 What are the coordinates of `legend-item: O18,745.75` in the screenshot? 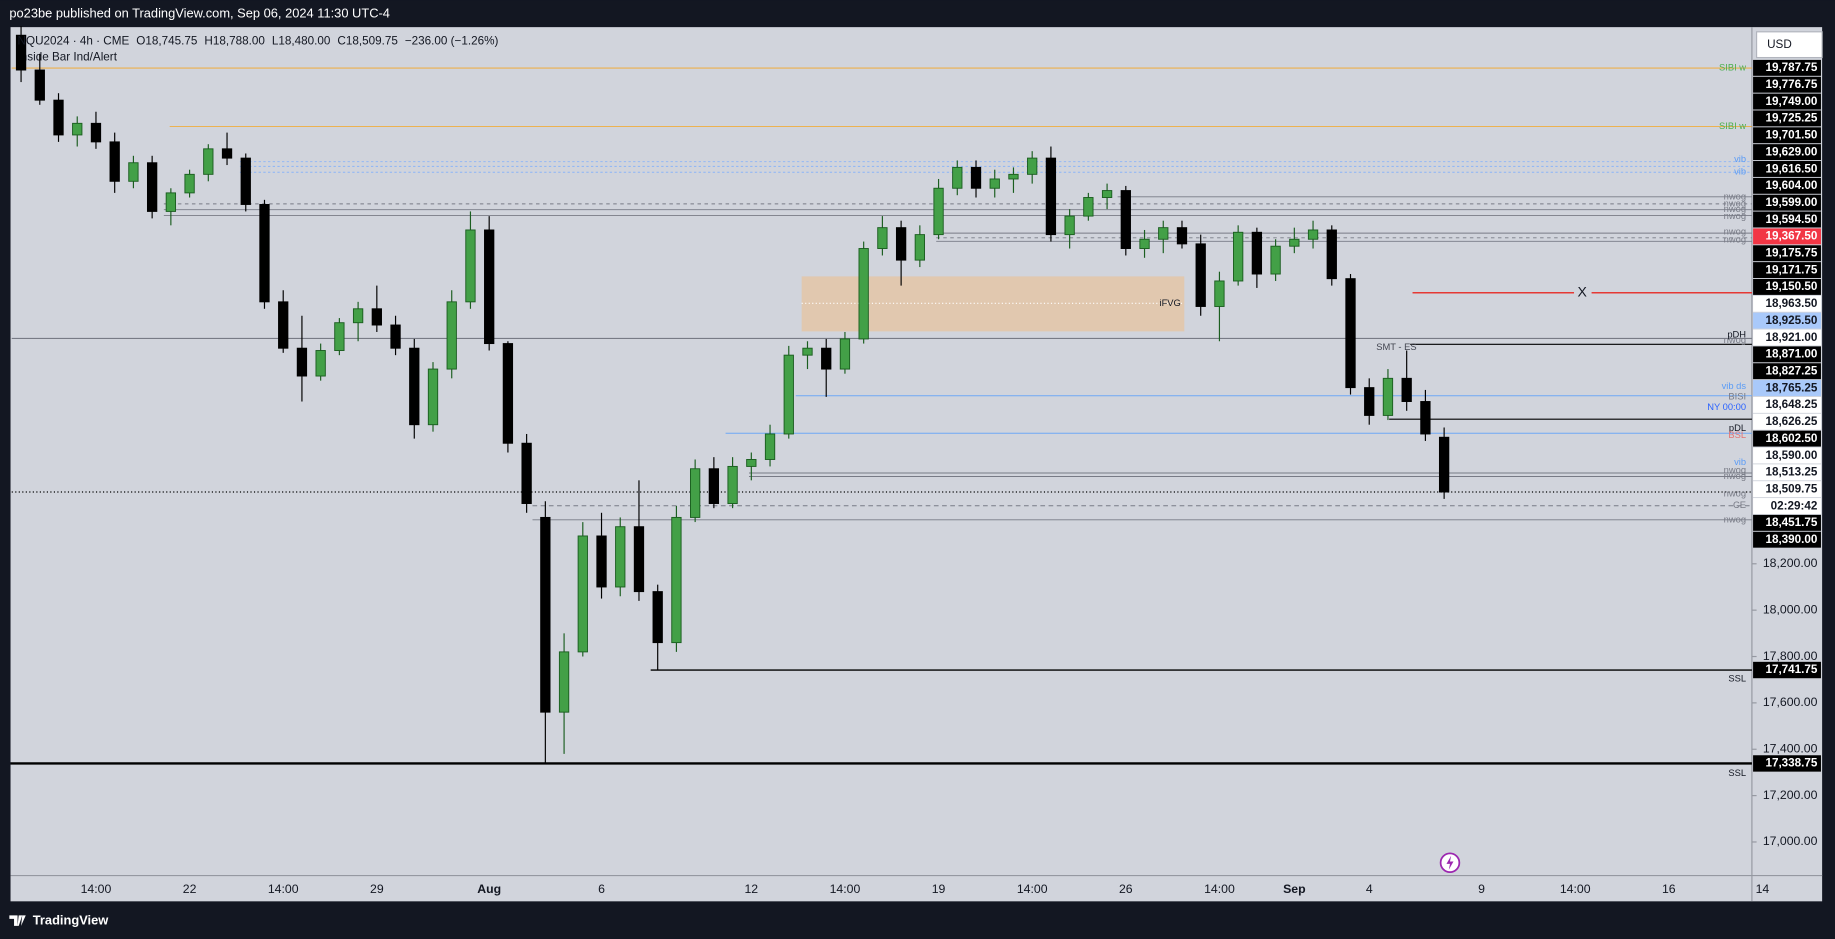 It's located at (167, 40).